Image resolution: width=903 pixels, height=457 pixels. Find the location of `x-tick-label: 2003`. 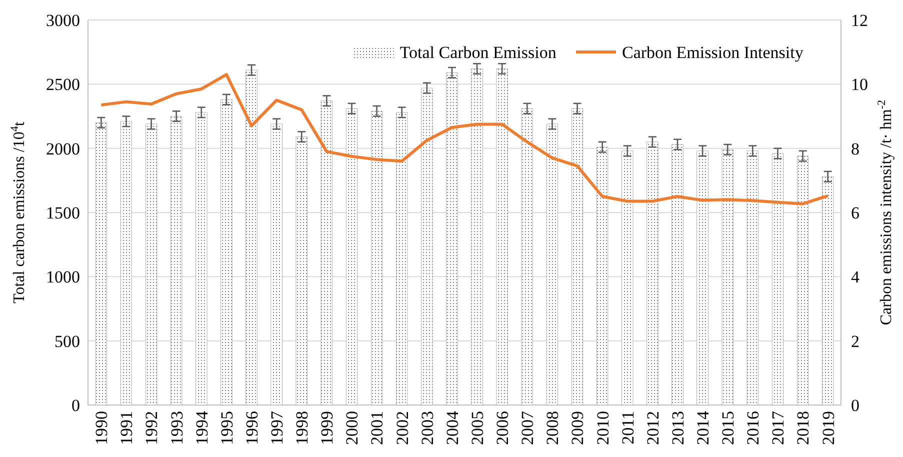

x-tick-label: 2003 is located at coordinates (427, 428).